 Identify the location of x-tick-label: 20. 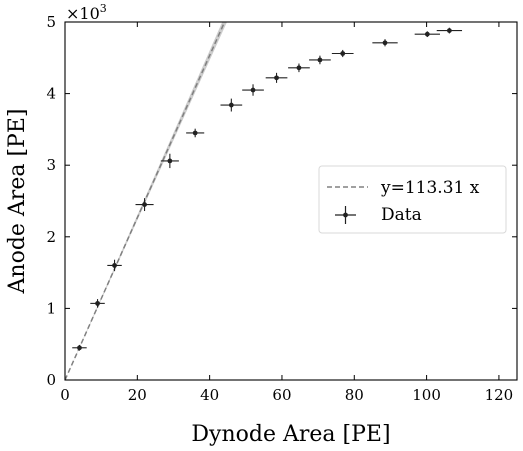
(137, 395).